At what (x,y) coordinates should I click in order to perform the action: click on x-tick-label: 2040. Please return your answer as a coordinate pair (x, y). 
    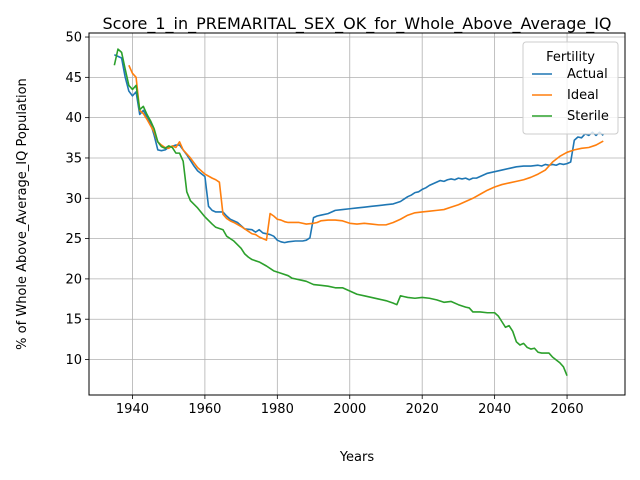
    Looking at the image, I should click on (494, 409).